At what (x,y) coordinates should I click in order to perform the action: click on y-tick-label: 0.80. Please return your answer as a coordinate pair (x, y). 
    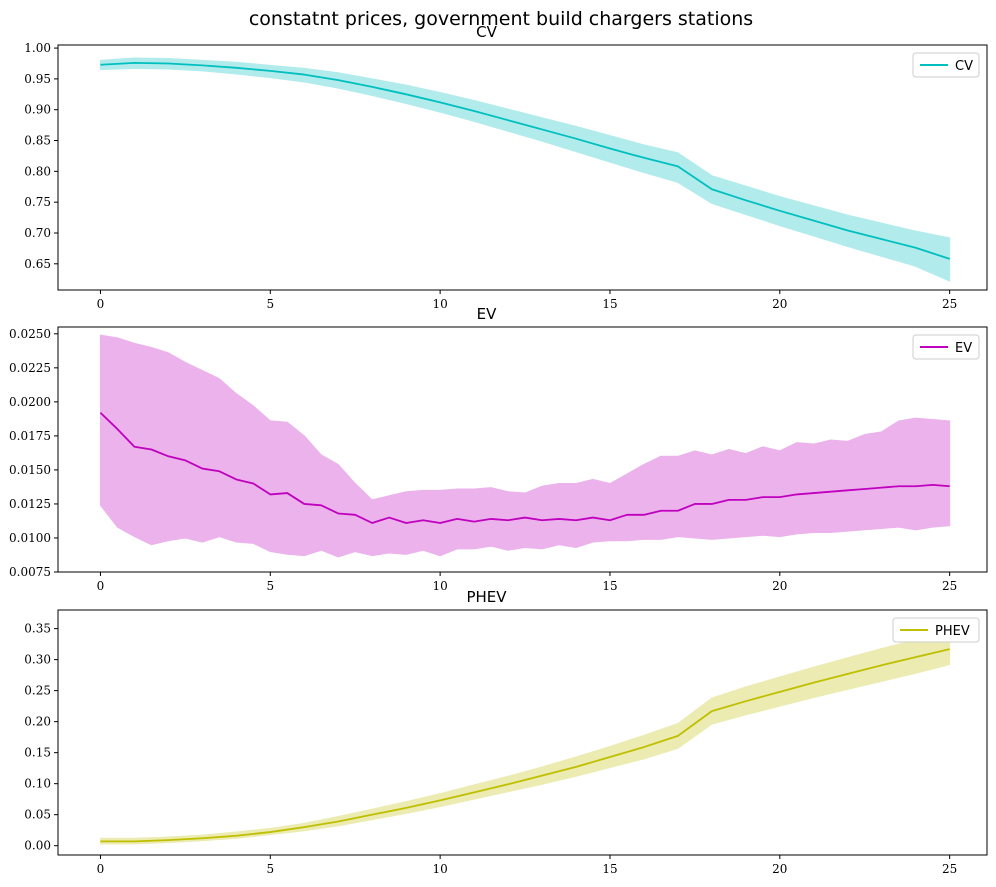
    Looking at the image, I should click on (37, 171).